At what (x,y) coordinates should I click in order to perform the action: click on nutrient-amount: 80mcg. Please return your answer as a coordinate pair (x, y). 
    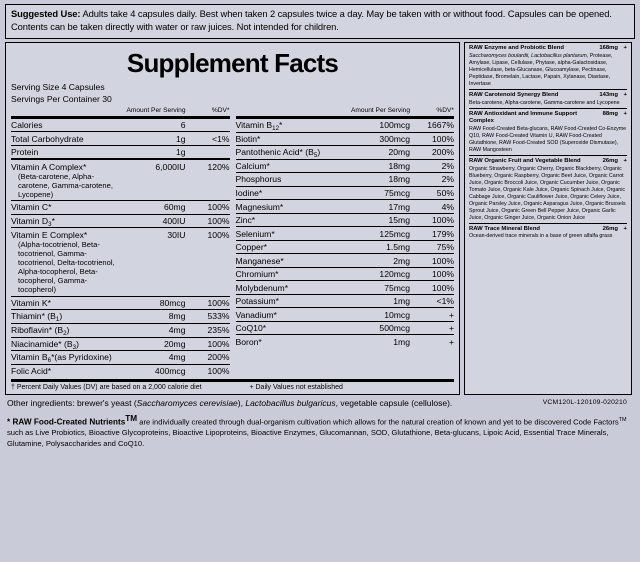
    Looking at the image, I should click on (154, 302).